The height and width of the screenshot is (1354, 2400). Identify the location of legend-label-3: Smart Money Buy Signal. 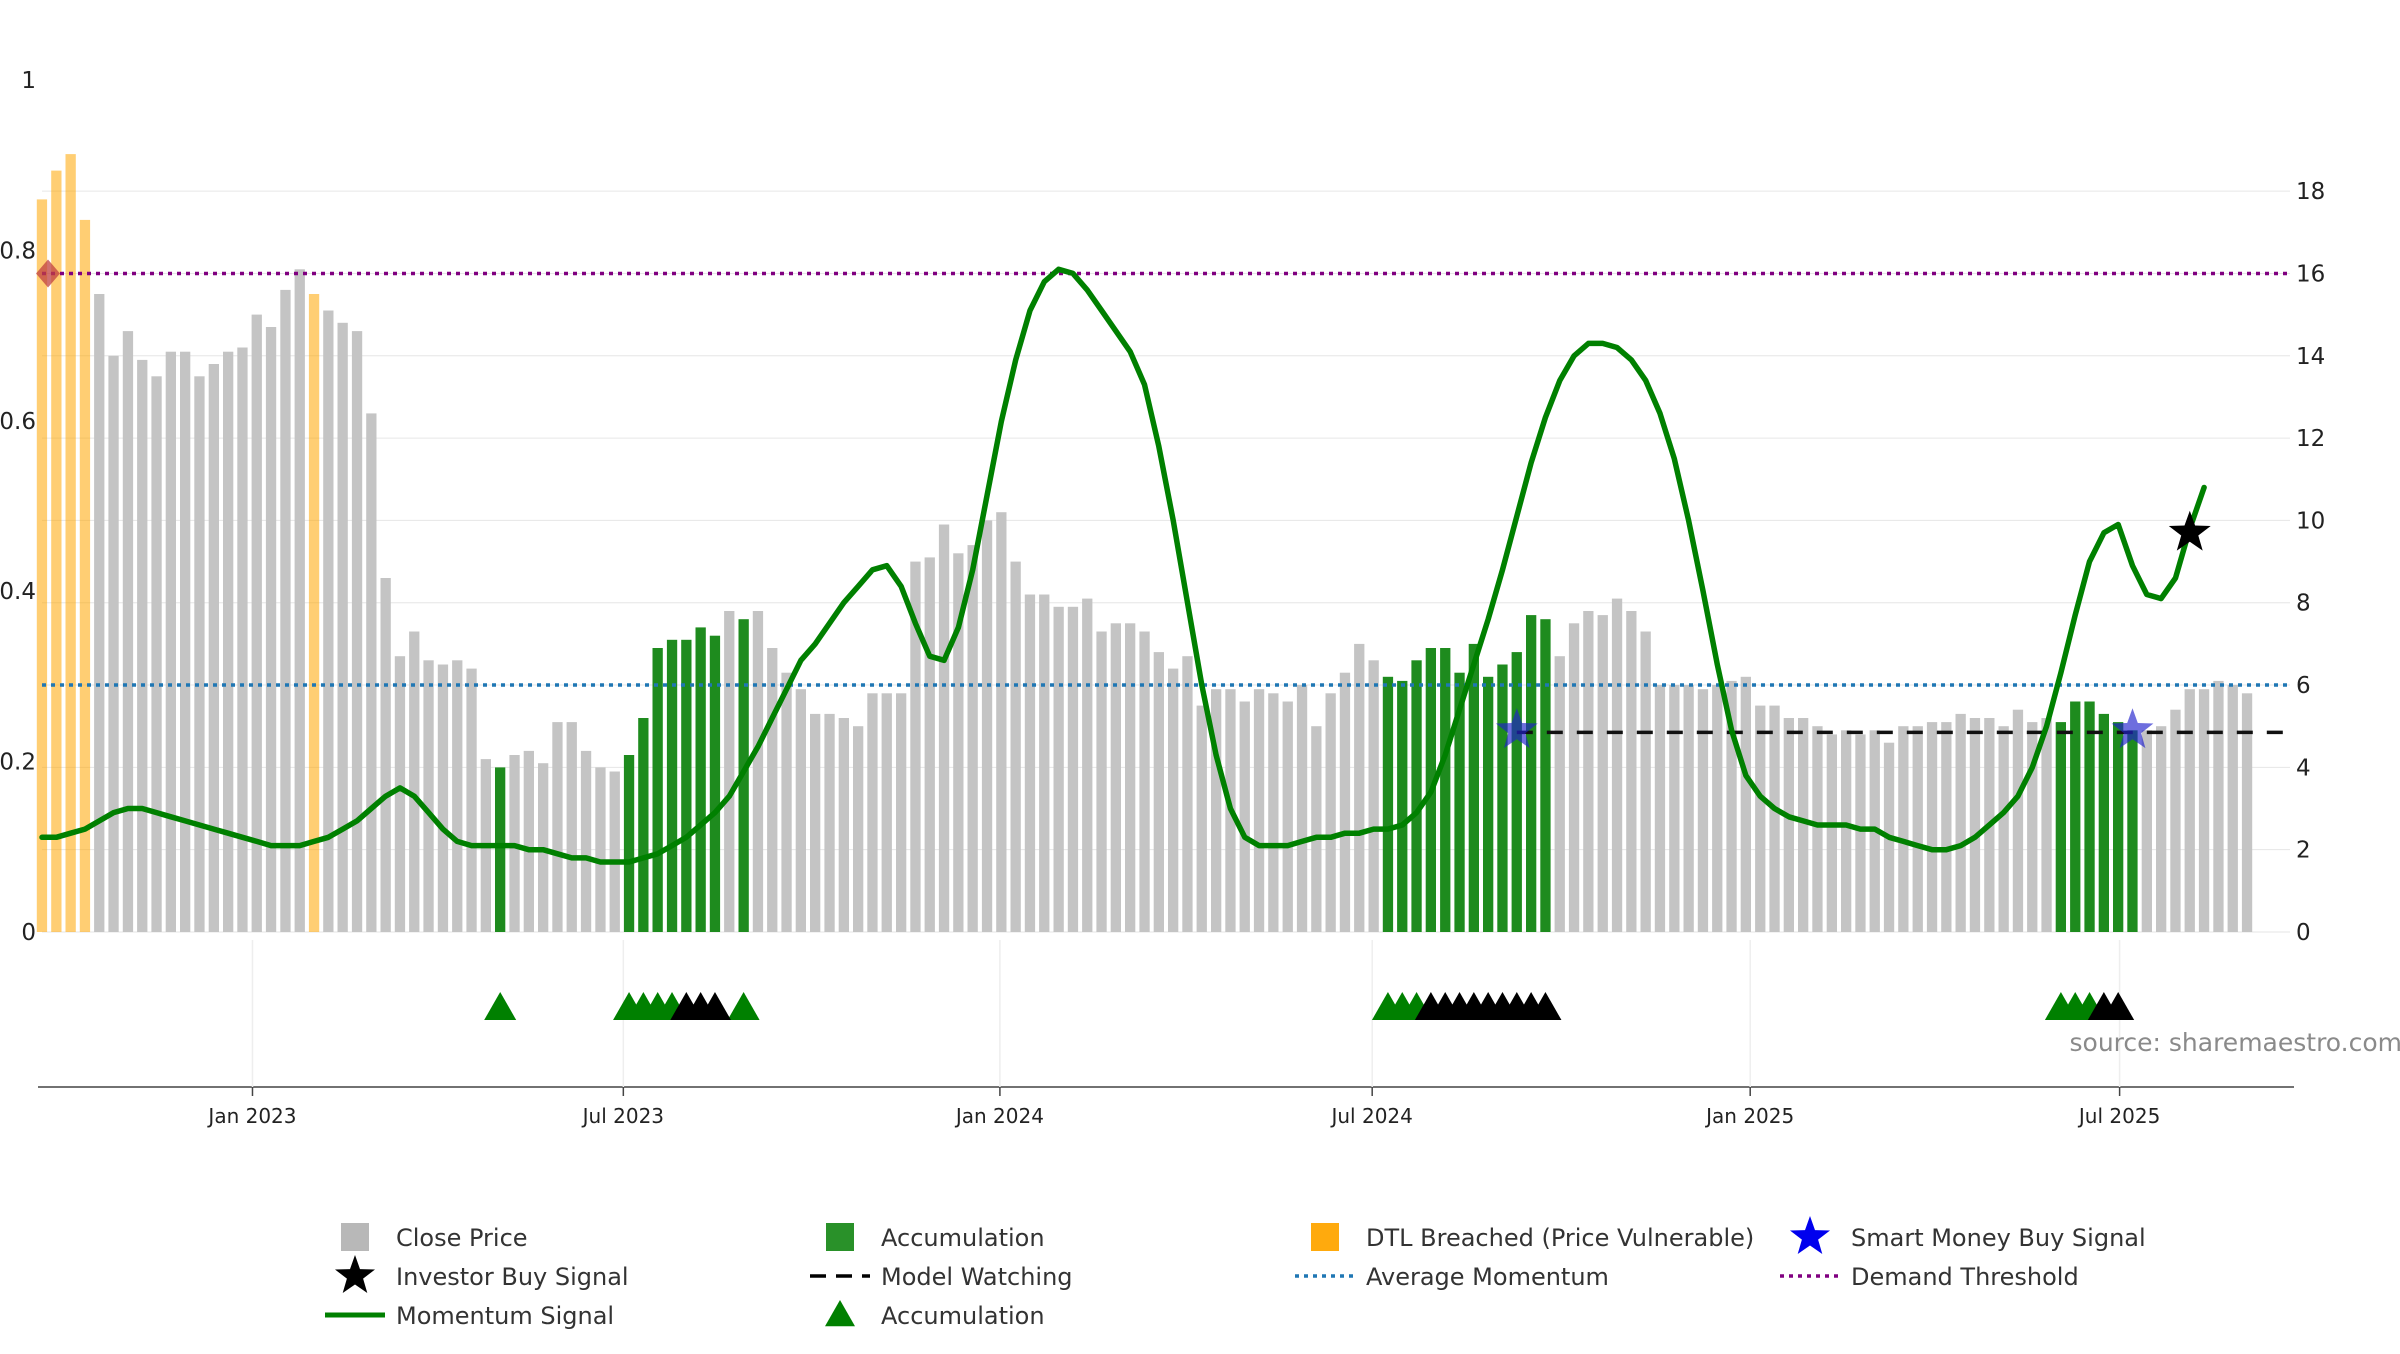
(1998, 1238).